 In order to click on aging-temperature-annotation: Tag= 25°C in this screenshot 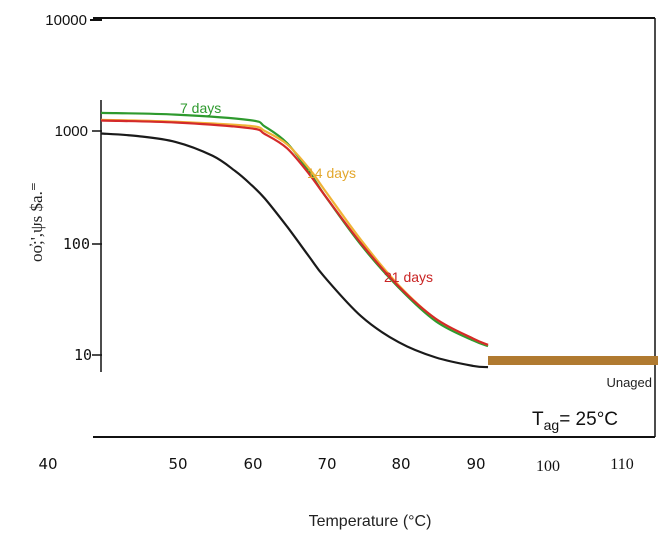, I will do `click(575, 421)`.